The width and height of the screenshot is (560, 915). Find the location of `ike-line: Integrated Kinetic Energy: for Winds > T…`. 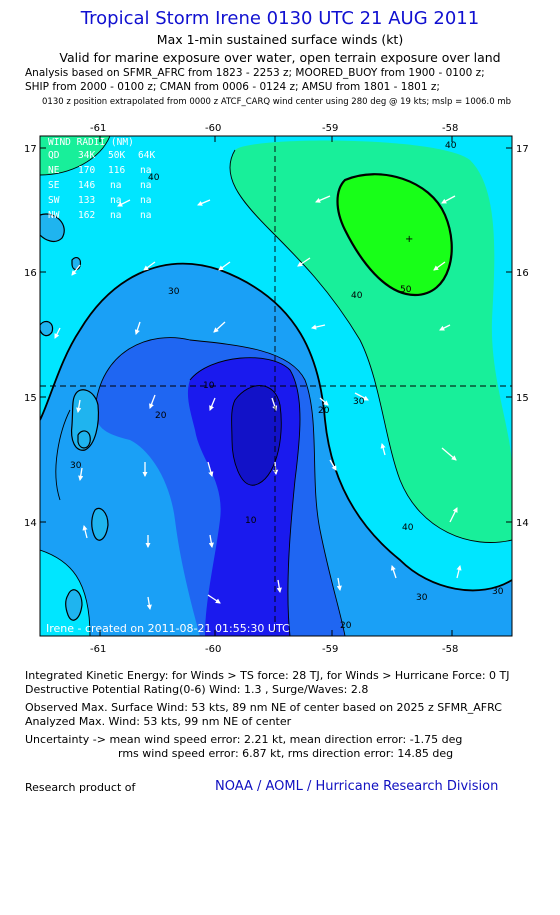

ike-line: Integrated Kinetic Energy: for Winds > T… is located at coordinates (267, 675).